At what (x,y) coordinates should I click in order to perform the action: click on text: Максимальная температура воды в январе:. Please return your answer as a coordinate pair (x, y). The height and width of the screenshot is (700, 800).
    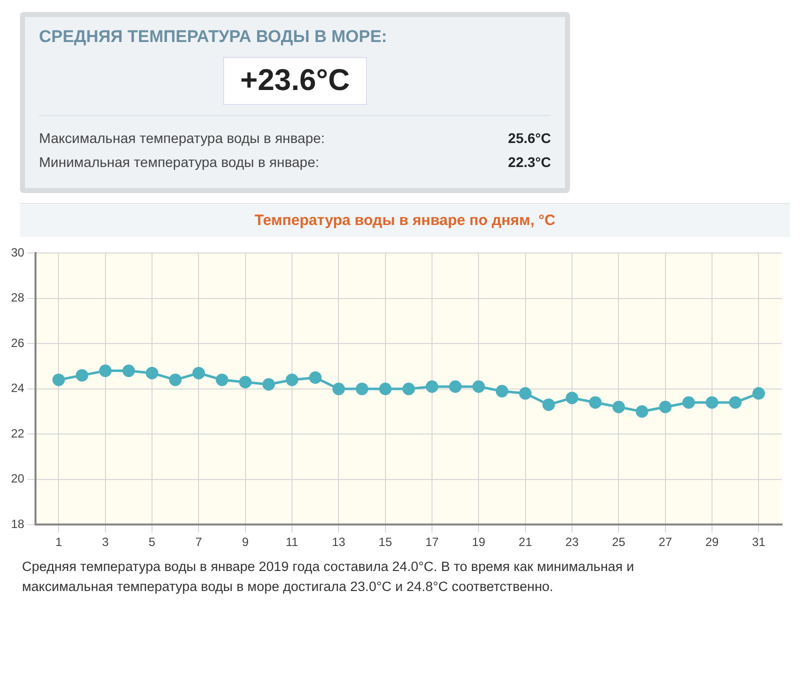
    Looking at the image, I should click on (182, 138).